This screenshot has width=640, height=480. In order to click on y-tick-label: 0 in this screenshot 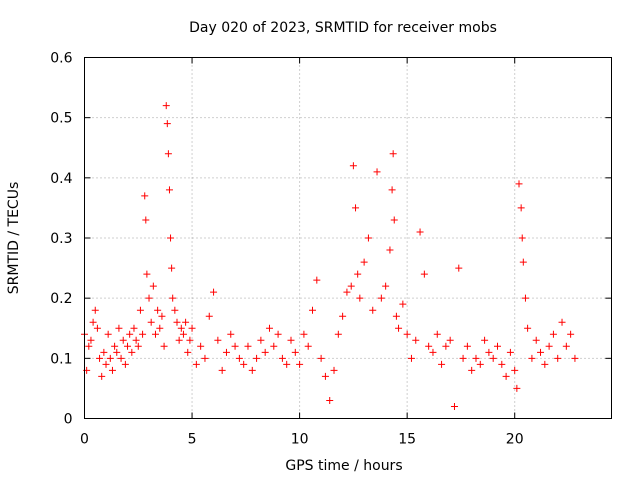, I will do `click(68, 420)`.